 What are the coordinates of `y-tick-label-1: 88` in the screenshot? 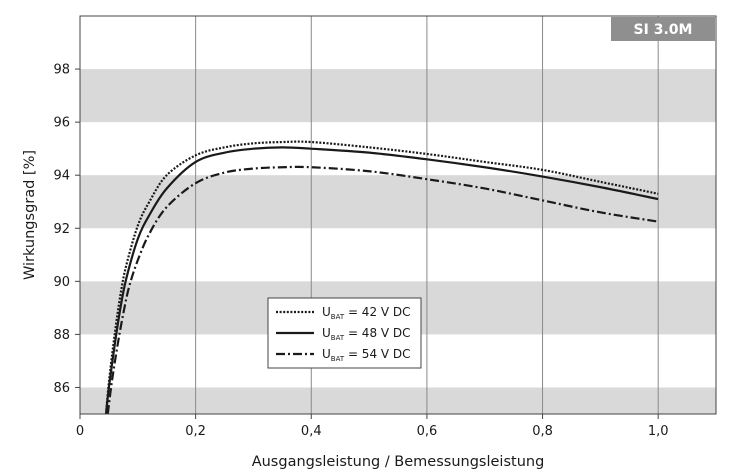 It's located at (61, 335).